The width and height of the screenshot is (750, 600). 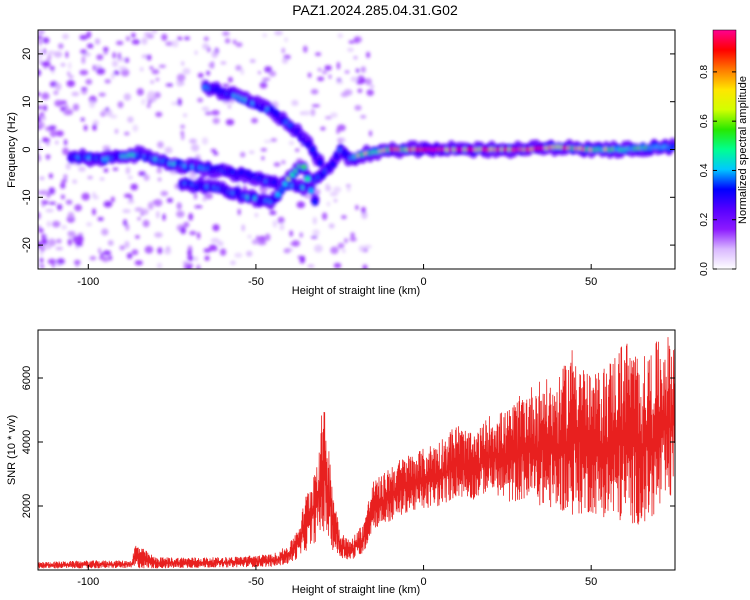 I want to click on snr-y-axis-label: SNR (10 * v/v), so click(x=12, y=450).